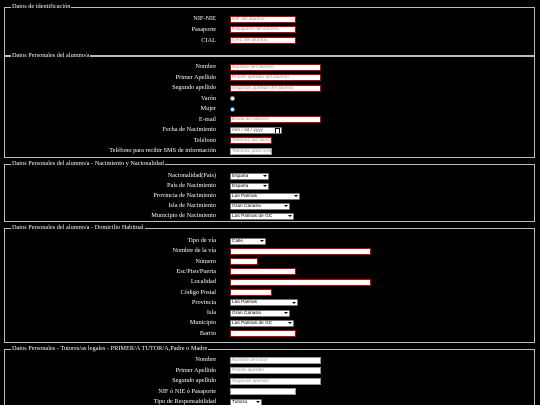 Image resolution: width=540 pixels, height=405 pixels. What do you see at coordinates (256, 130) in the screenshot?
I see `date-input: mm / dd / yyyy` at bounding box center [256, 130].